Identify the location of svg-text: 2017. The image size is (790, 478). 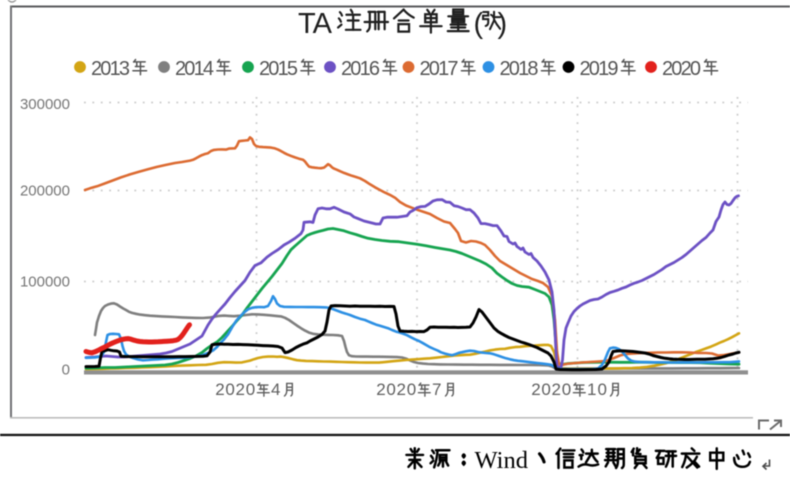
(439, 69).